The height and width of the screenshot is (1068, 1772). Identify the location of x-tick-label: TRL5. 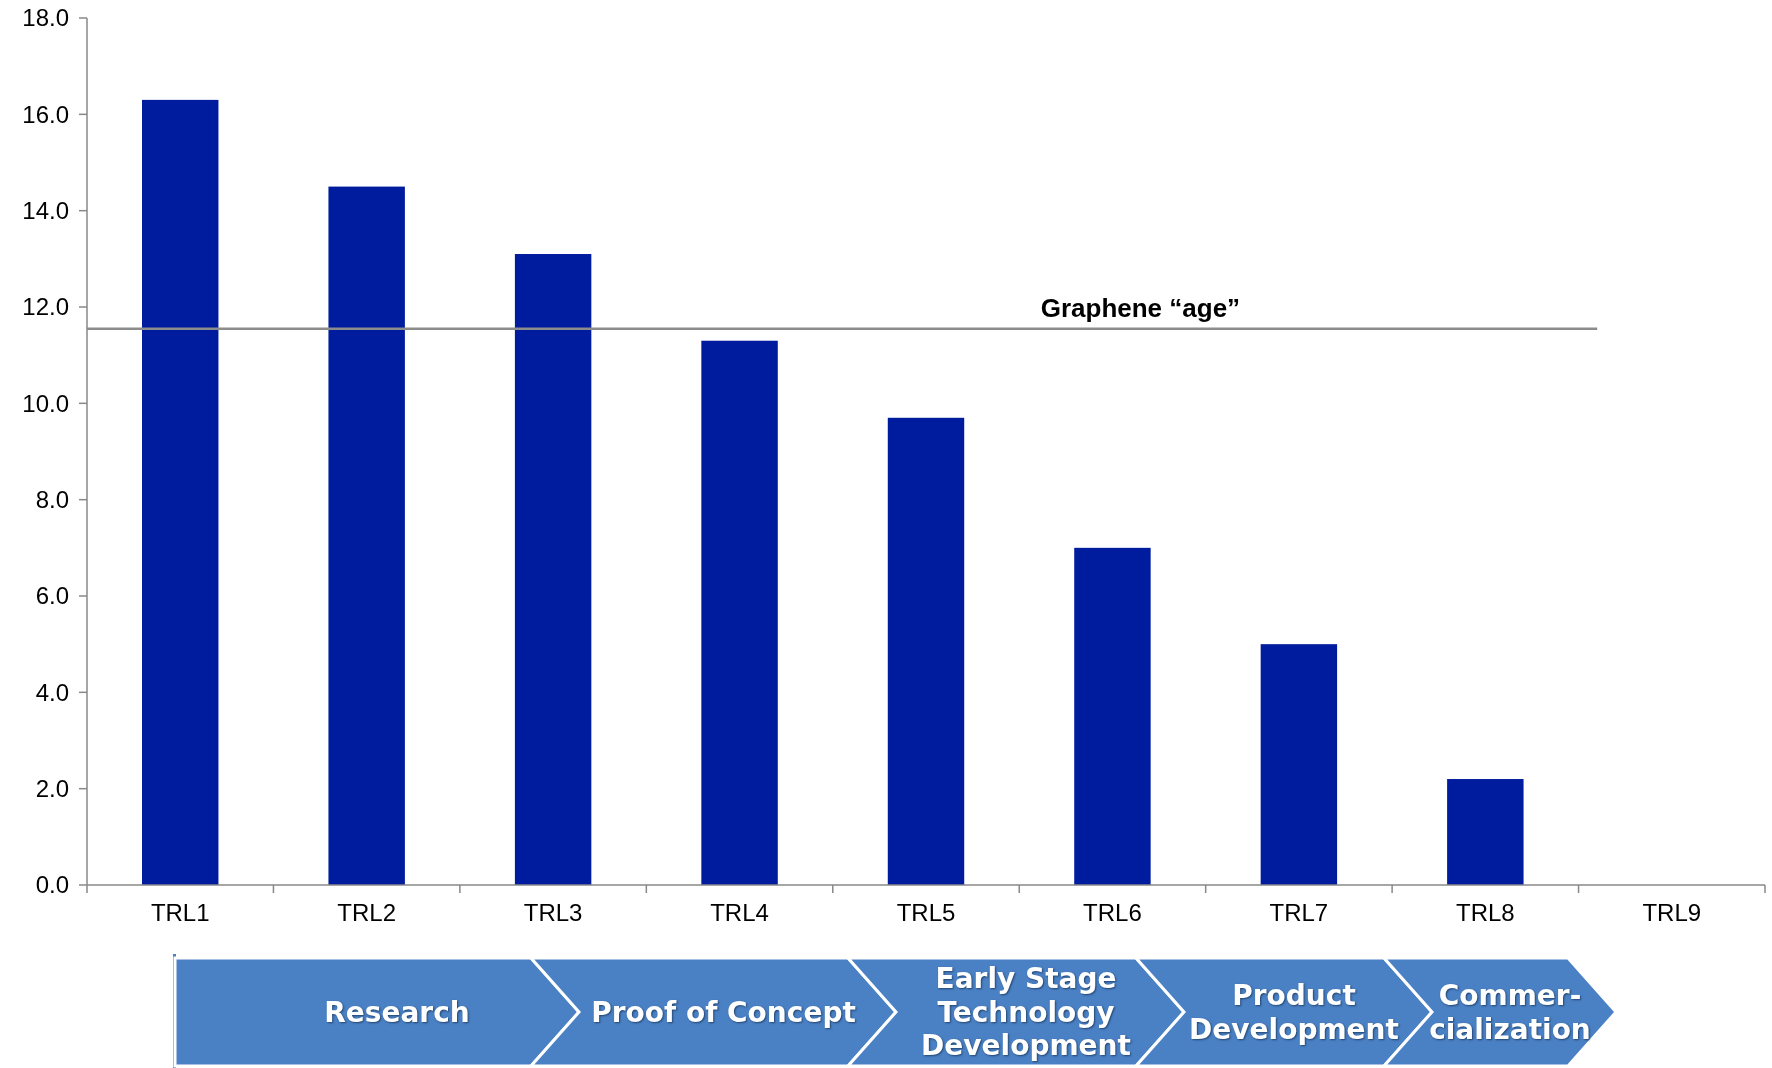
(926, 912).